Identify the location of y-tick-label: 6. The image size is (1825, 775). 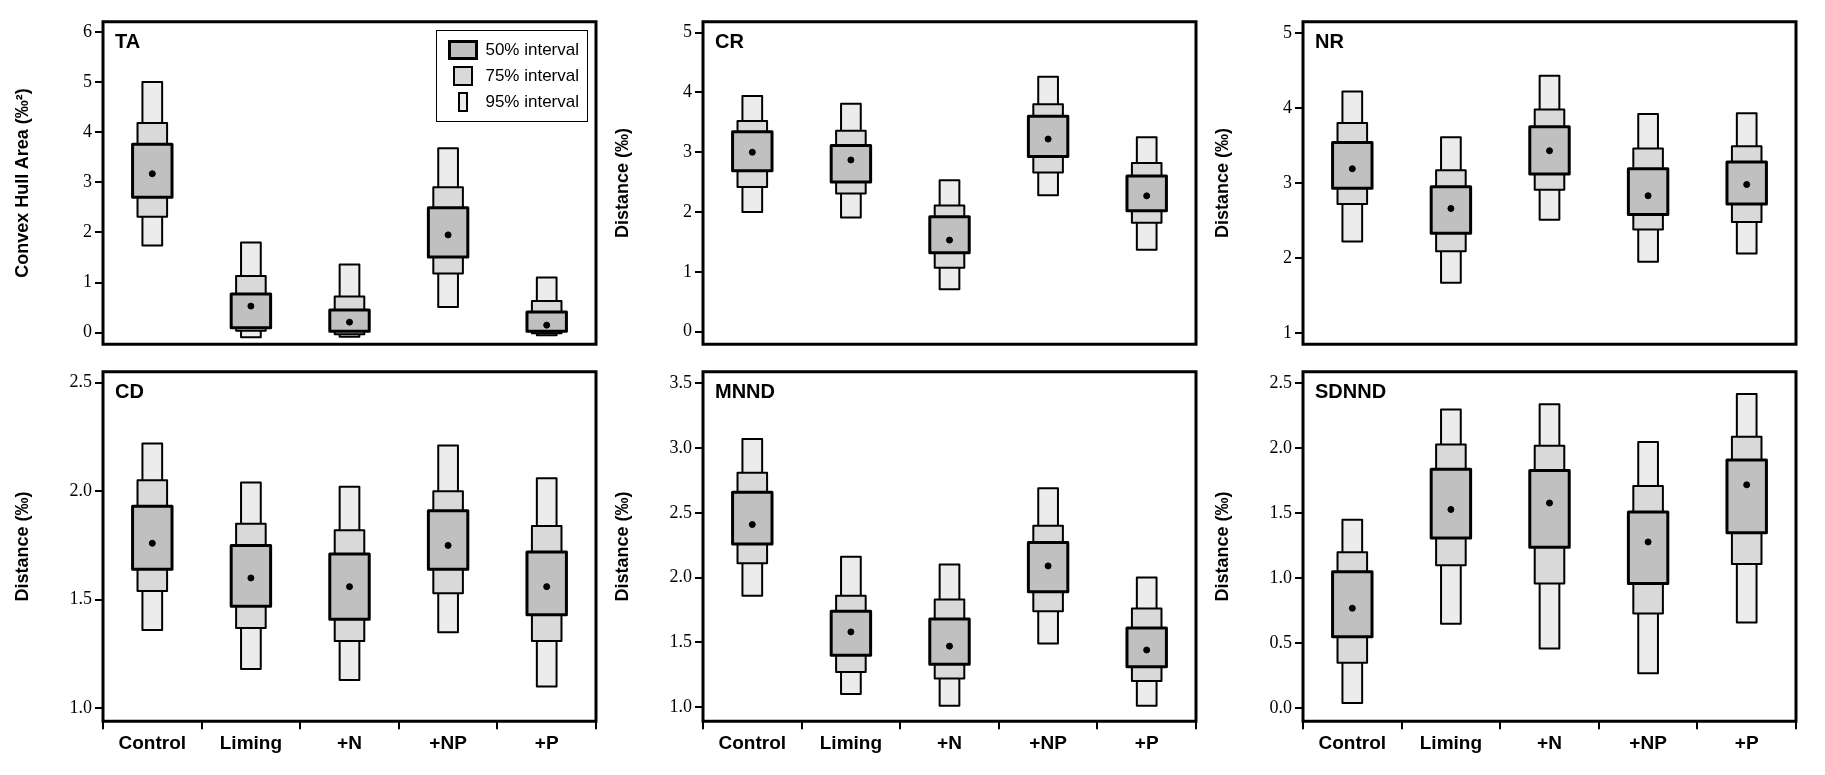
(87, 30).